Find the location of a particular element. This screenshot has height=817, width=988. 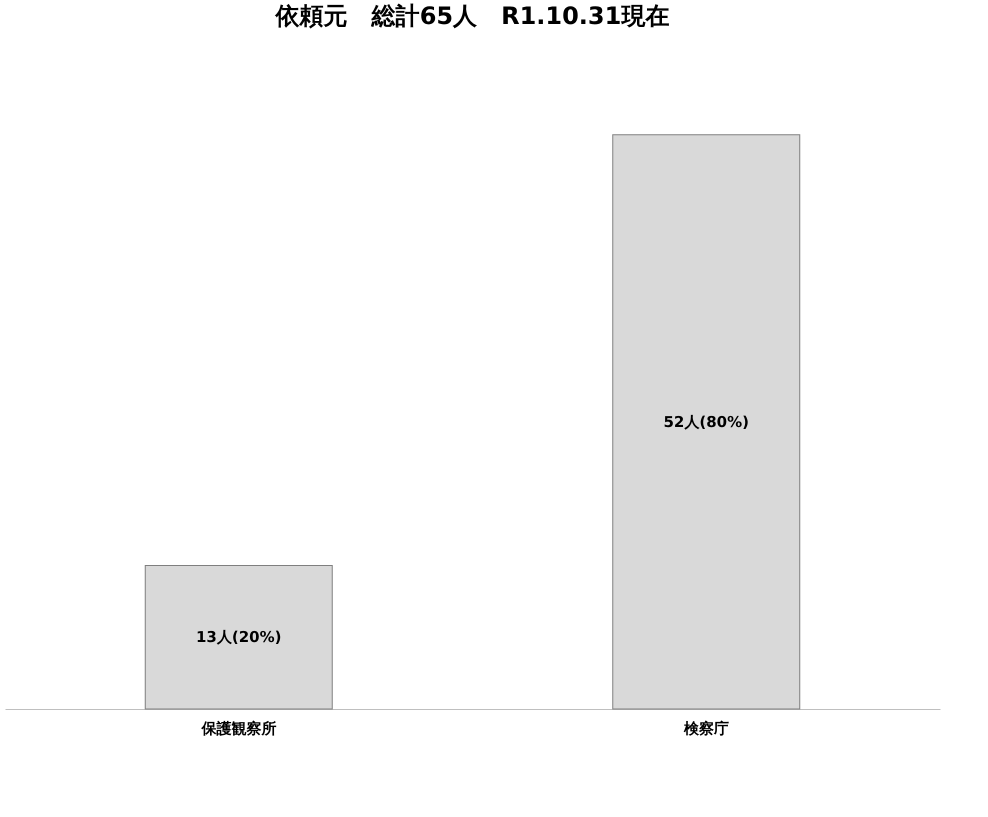

x-tick-label: 検察庁 is located at coordinates (705, 729).